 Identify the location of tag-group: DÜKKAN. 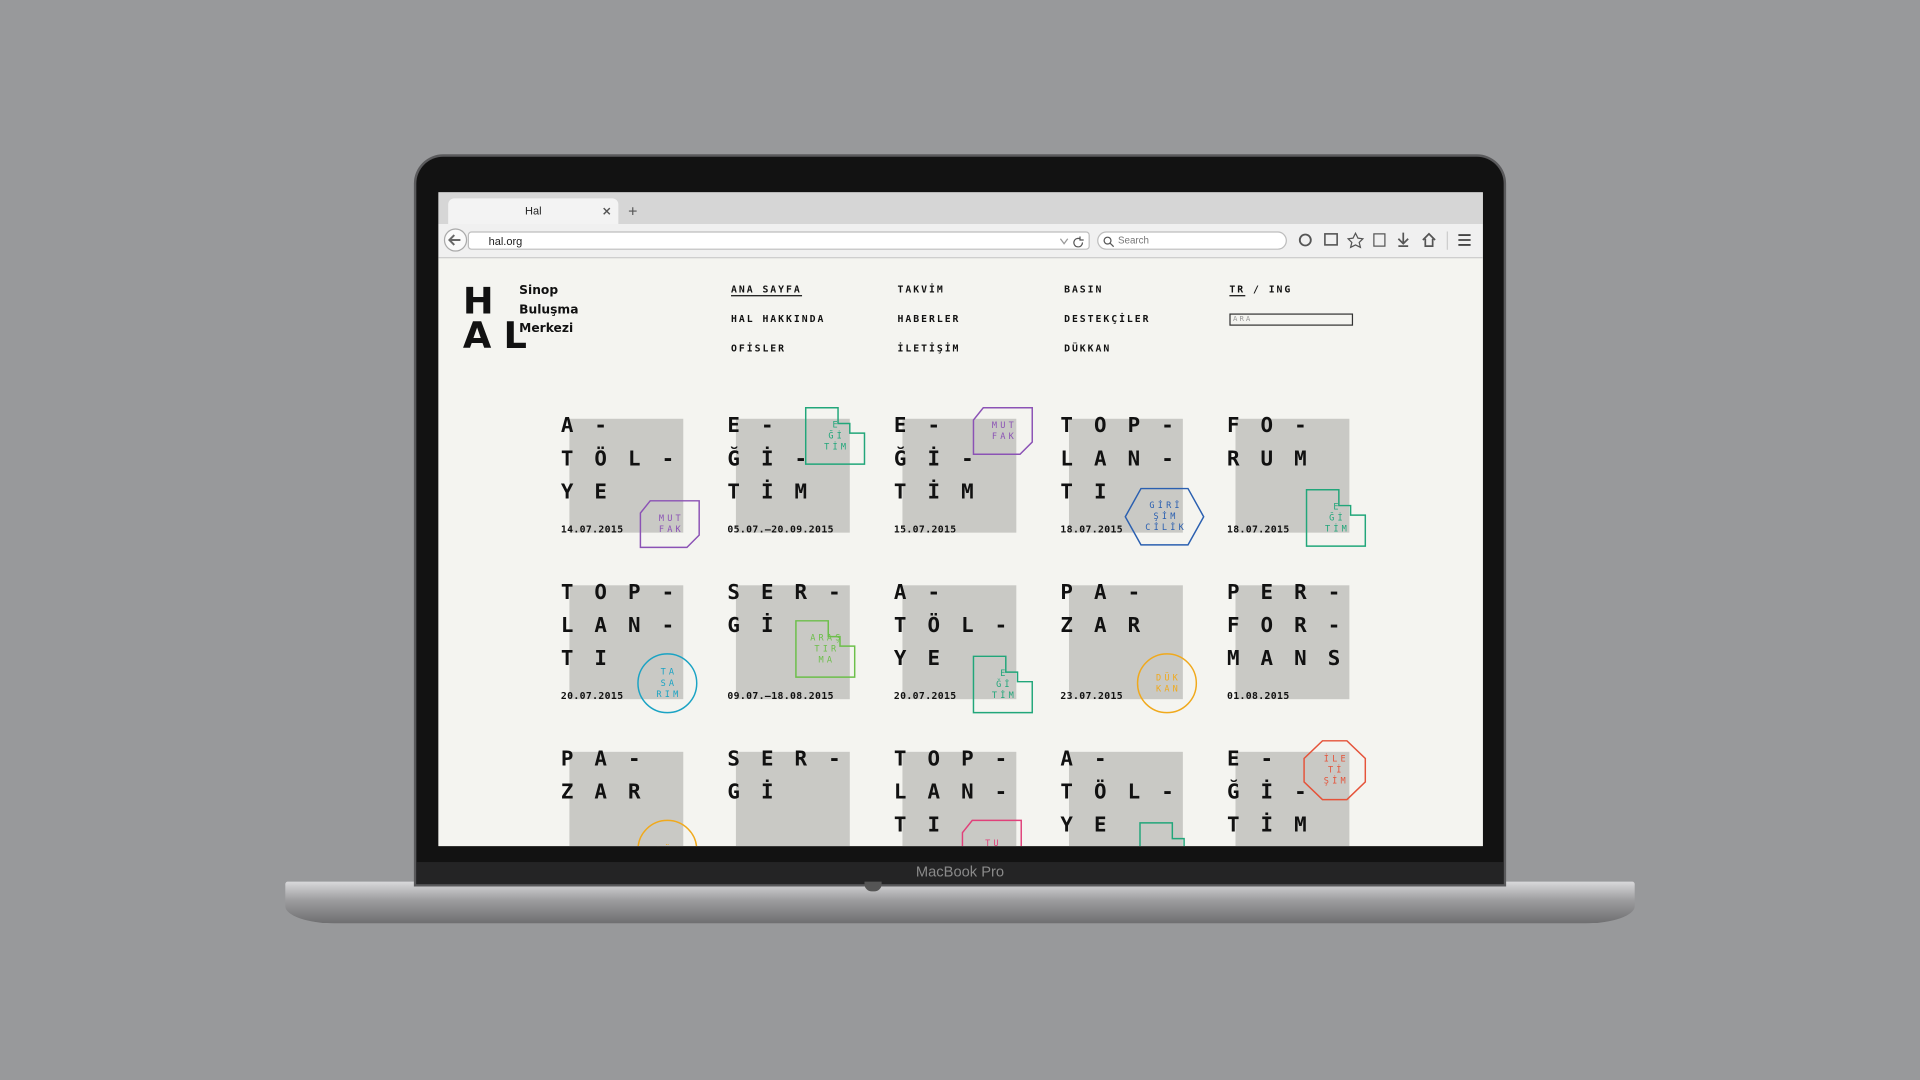
(1167, 683).